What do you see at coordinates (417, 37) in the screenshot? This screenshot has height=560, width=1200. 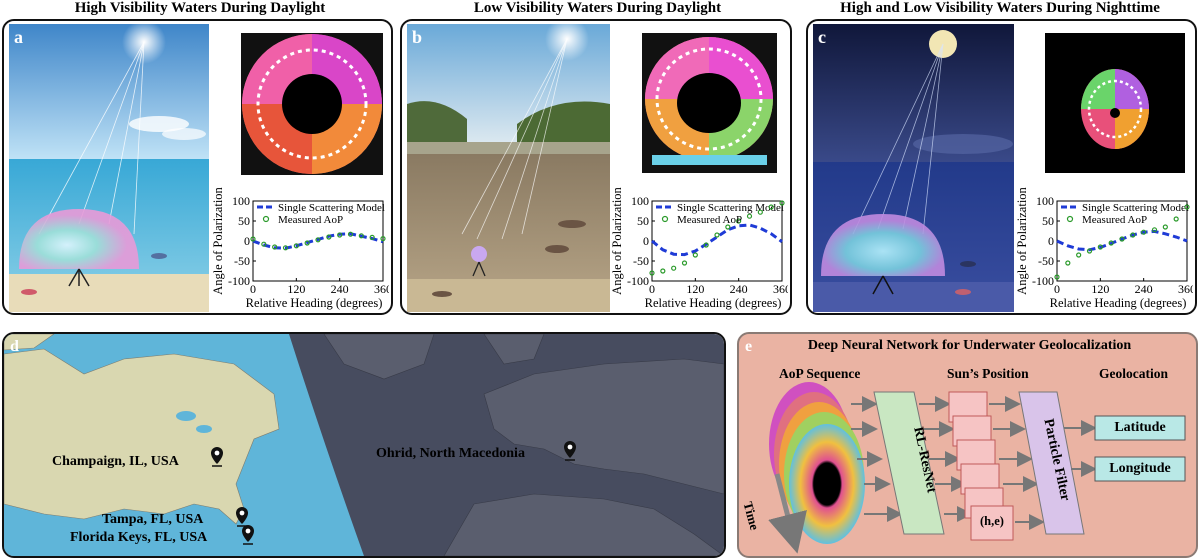 I see `panel-b-letter: b` at bounding box center [417, 37].